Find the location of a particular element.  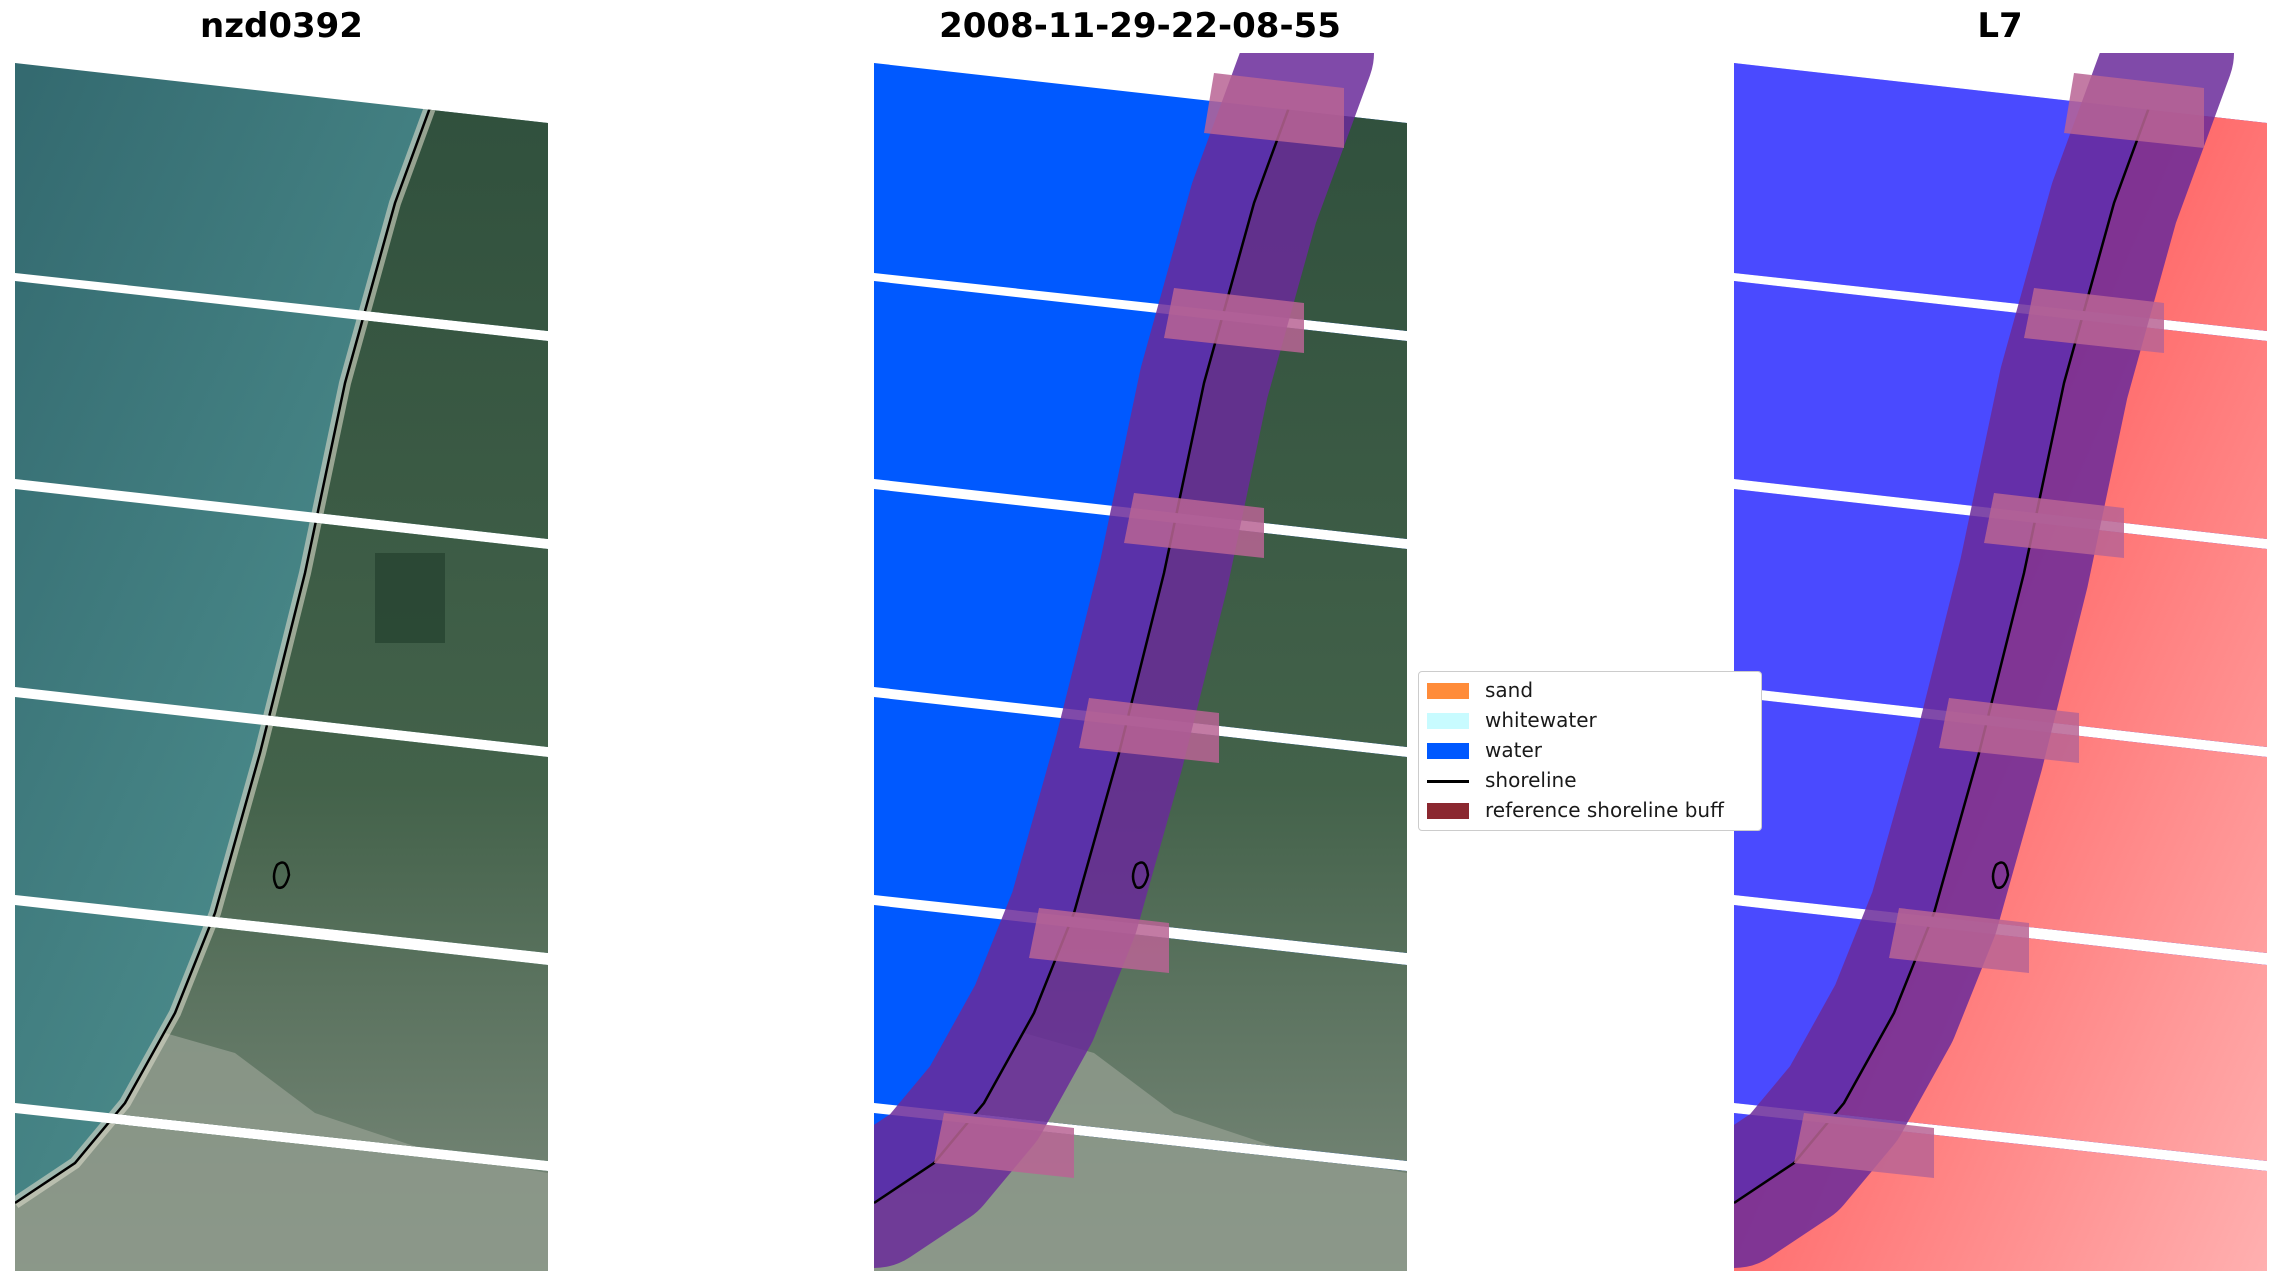

whitewater-swatch is located at coordinates (1448, 721).